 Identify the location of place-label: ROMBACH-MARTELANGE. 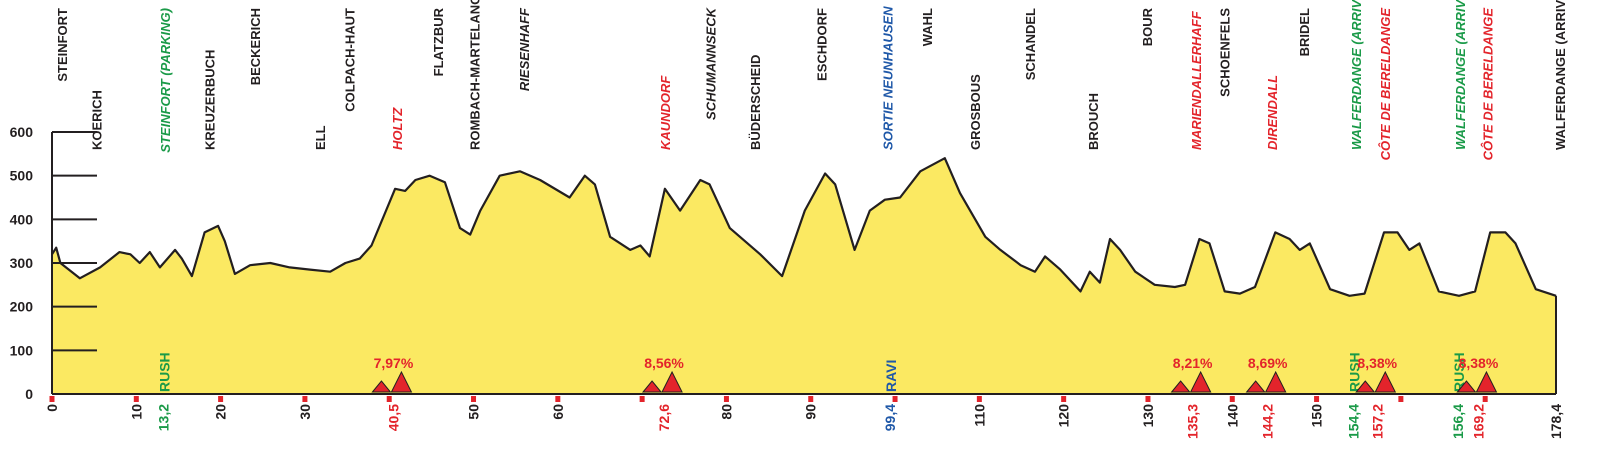
(474, 75).